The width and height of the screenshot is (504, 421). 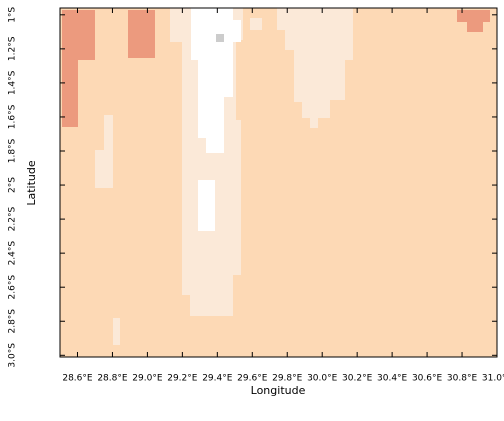 I want to click on y-tick-label: 2.8°S, so click(x=13, y=321).